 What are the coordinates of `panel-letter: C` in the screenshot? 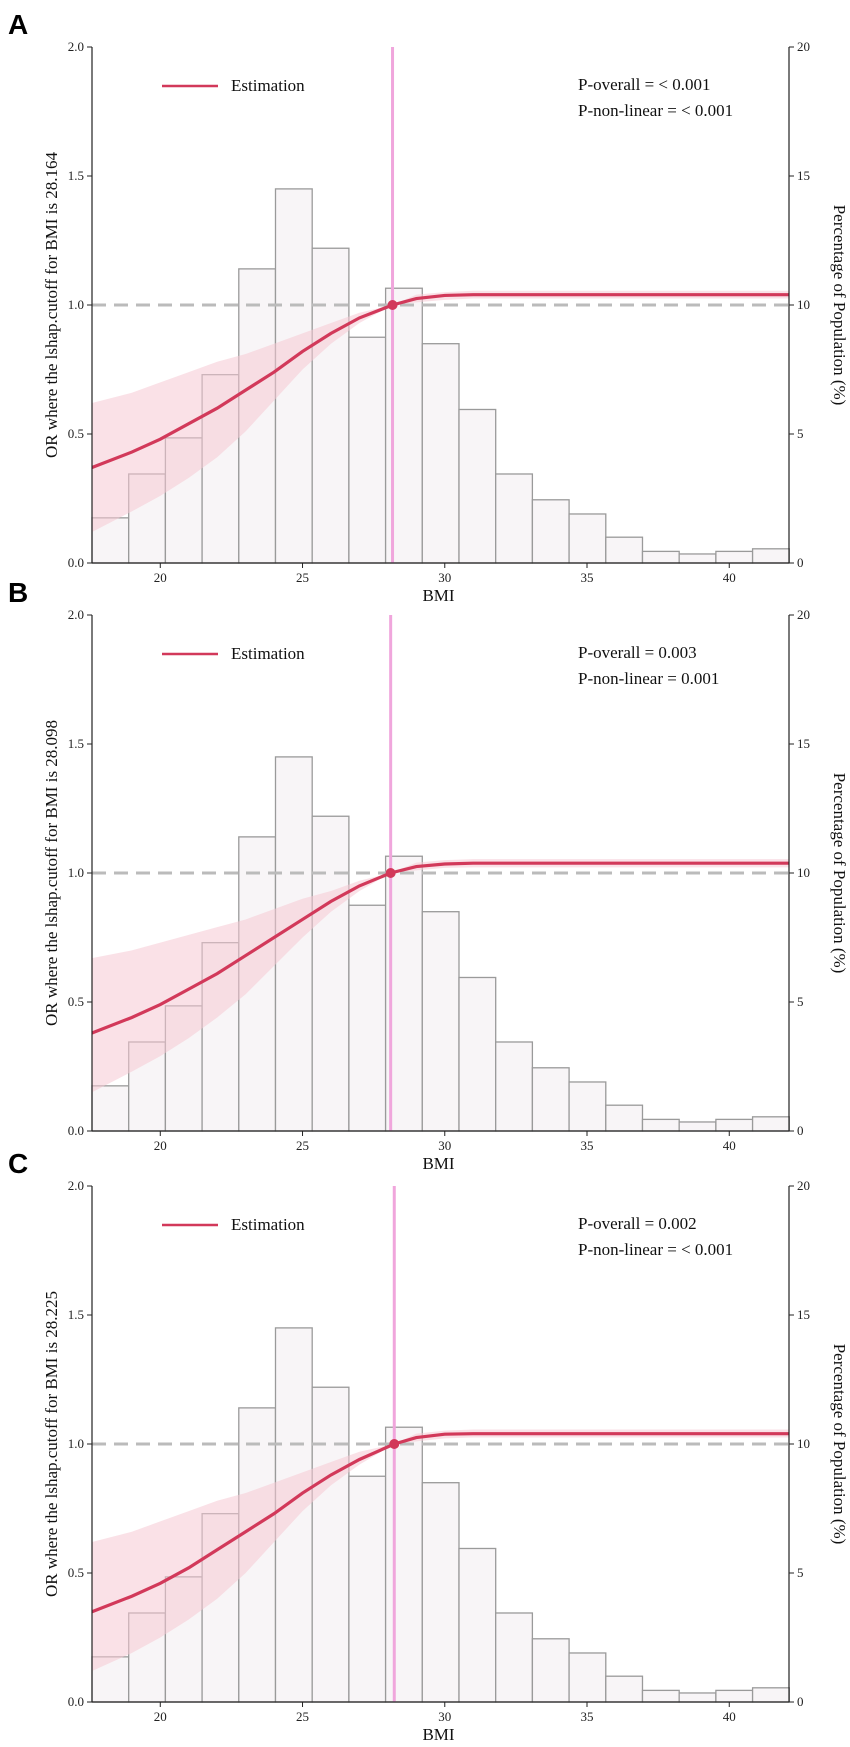 It's located at (18, 1163).